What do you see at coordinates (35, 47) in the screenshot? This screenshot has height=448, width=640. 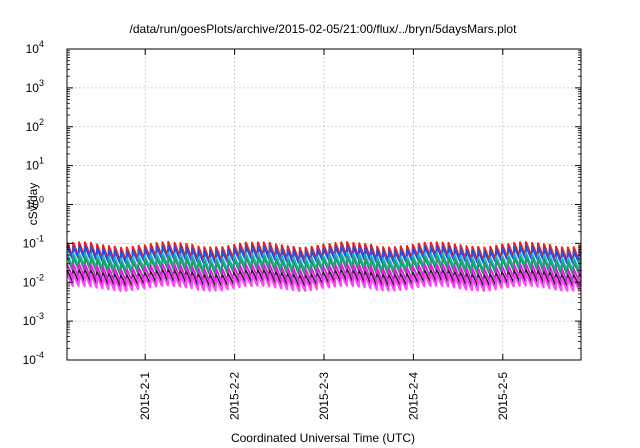 I see `y-tick-label: 10⁴` at bounding box center [35, 47].